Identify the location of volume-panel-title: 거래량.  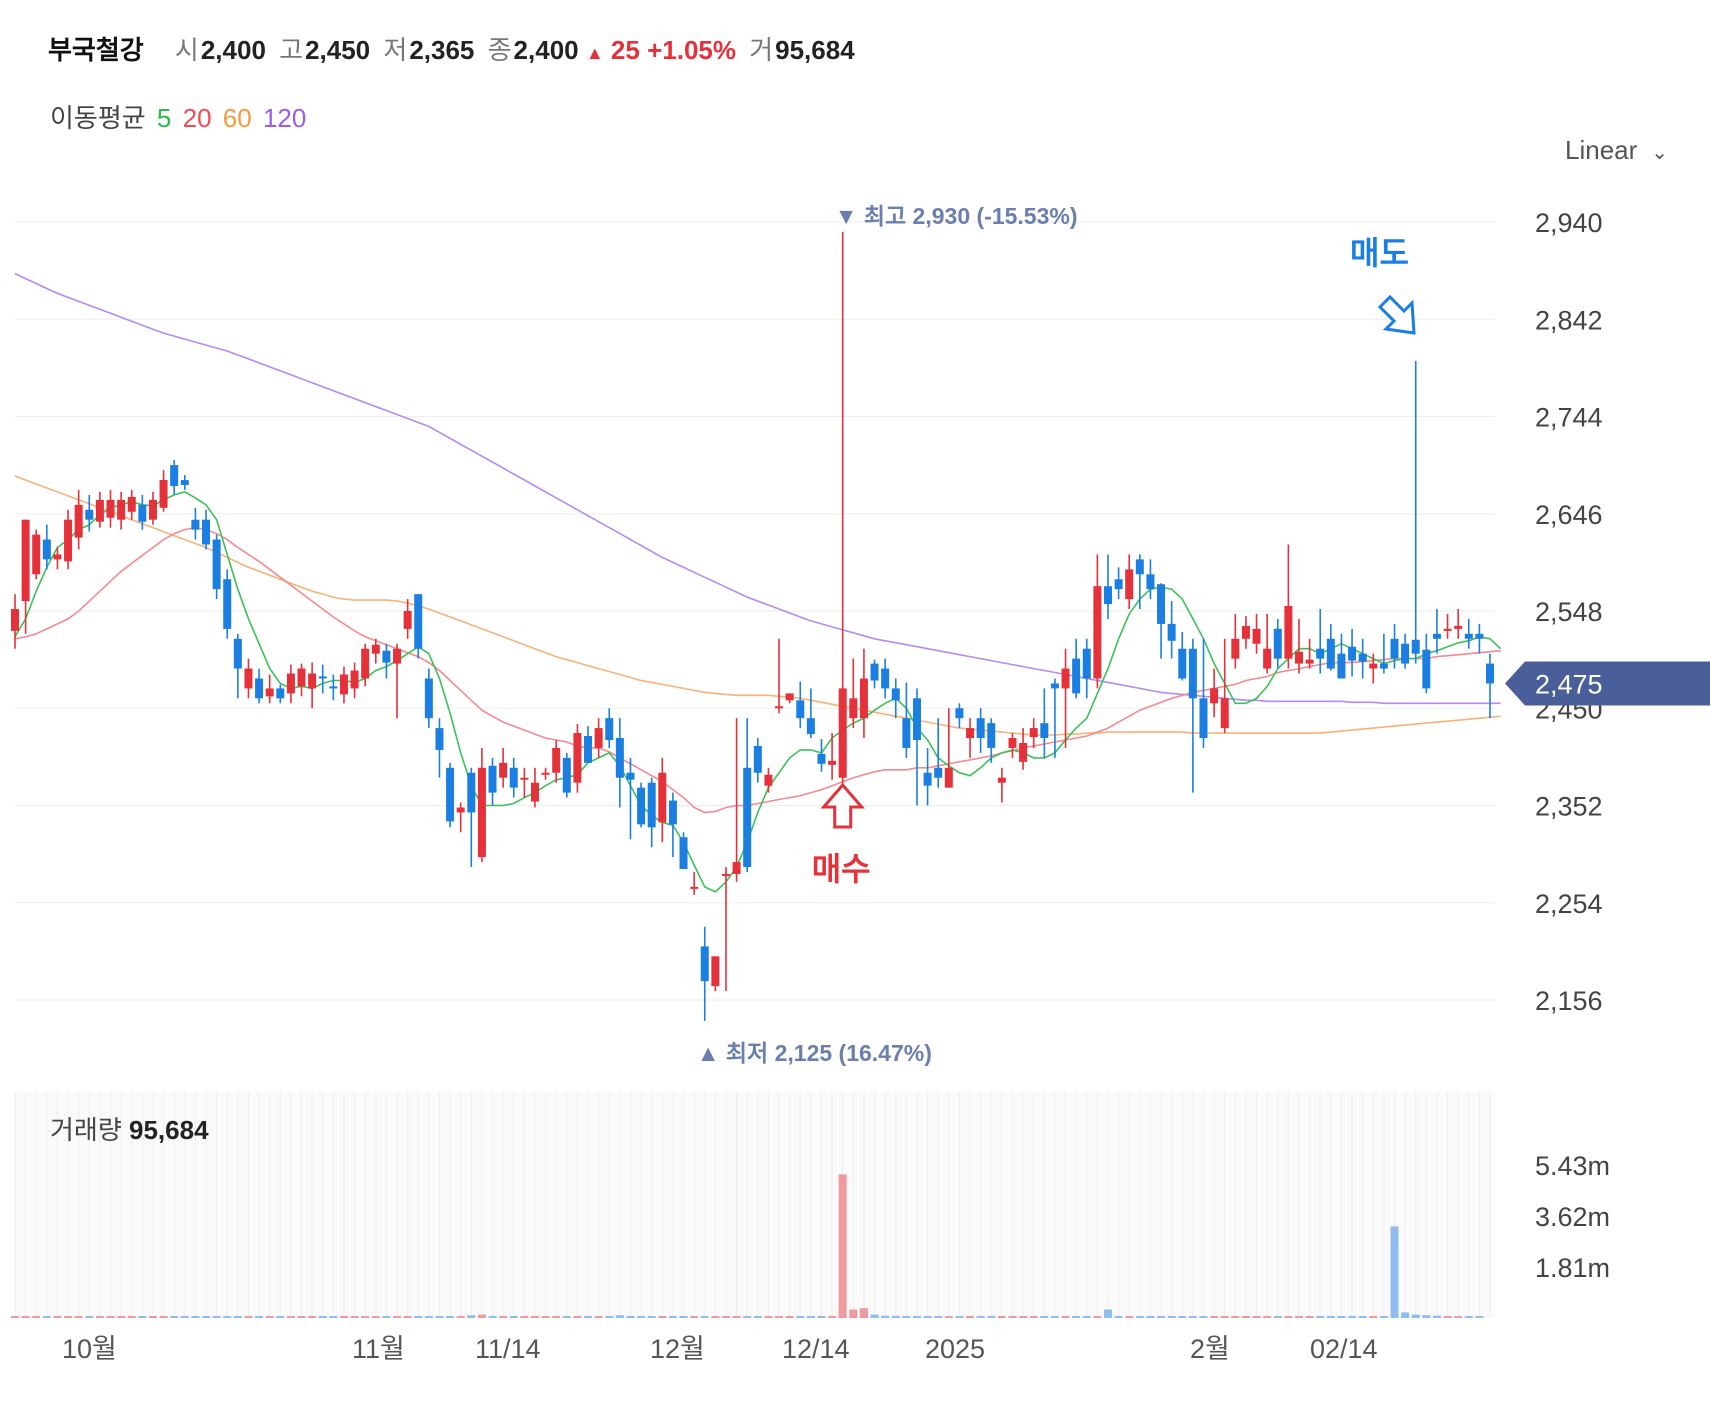
(86, 1130).